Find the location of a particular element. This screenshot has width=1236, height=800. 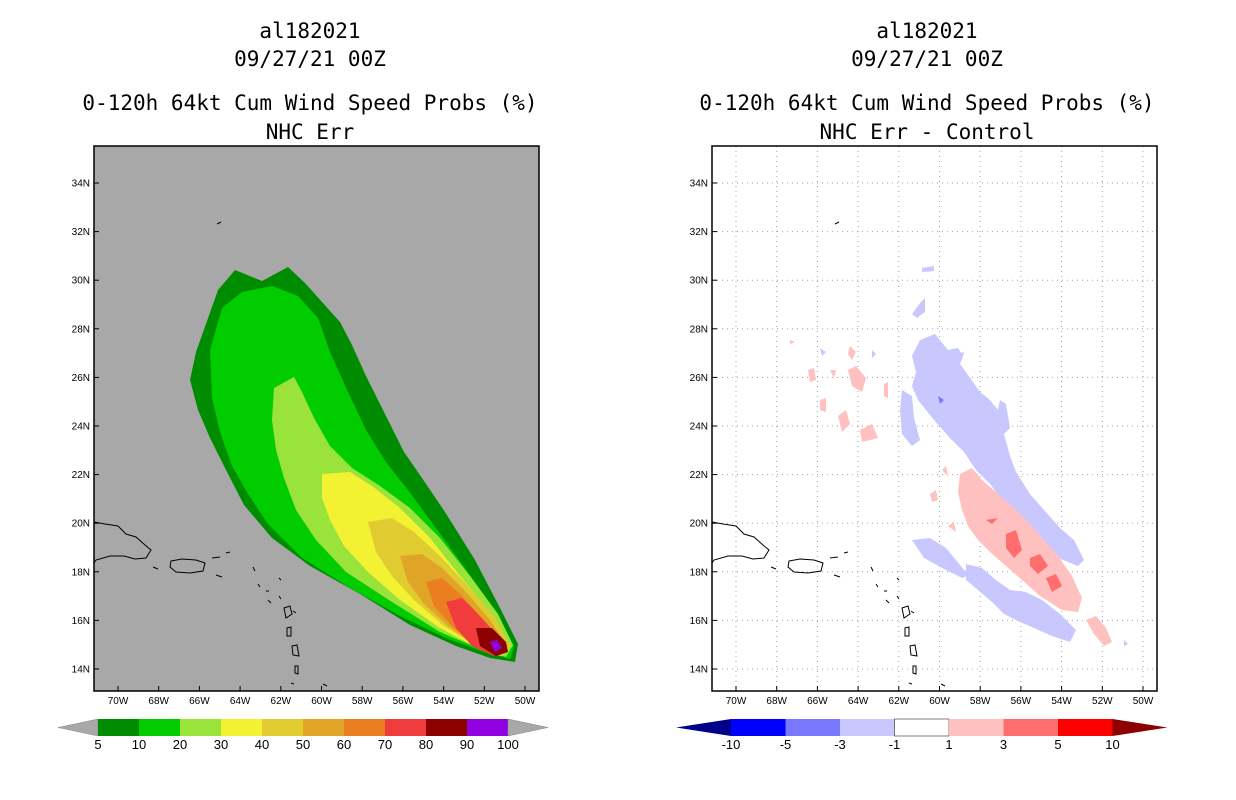

colorbar-label: -10 is located at coordinates (731, 744).